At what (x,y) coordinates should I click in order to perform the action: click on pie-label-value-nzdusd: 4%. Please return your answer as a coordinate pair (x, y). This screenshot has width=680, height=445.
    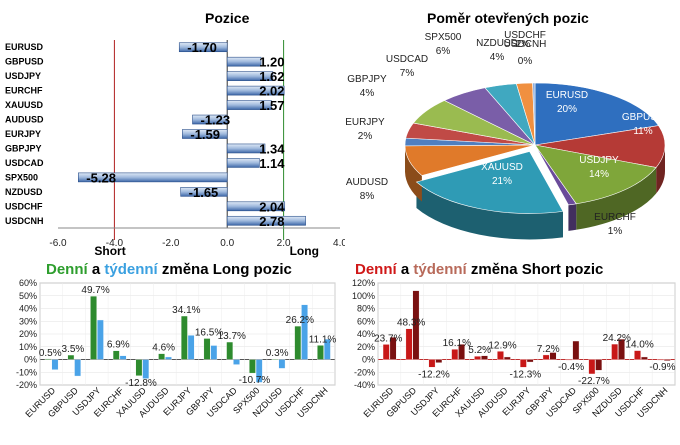
    Looking at the image, I should click on (497, 57).